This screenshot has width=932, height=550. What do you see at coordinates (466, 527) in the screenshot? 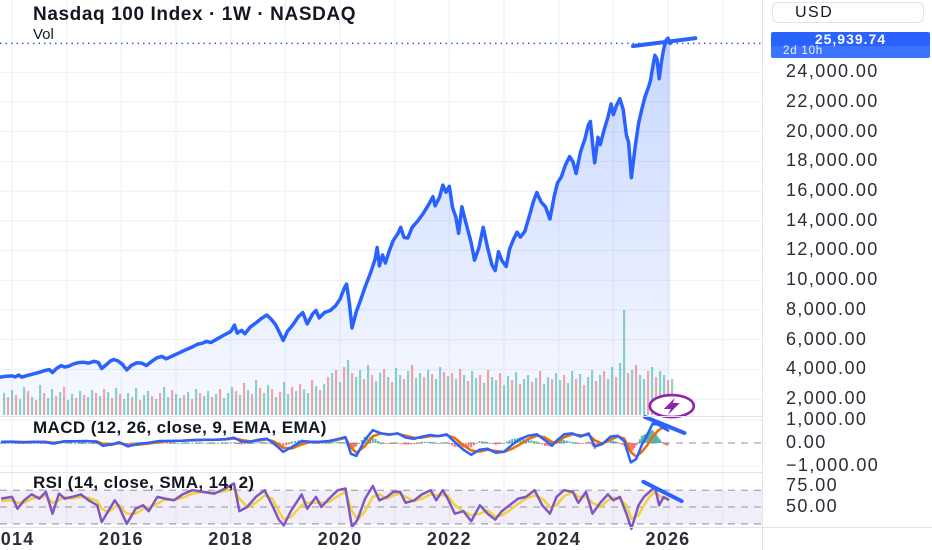
I see `time-axis-border` at bounding box center [466, 527].